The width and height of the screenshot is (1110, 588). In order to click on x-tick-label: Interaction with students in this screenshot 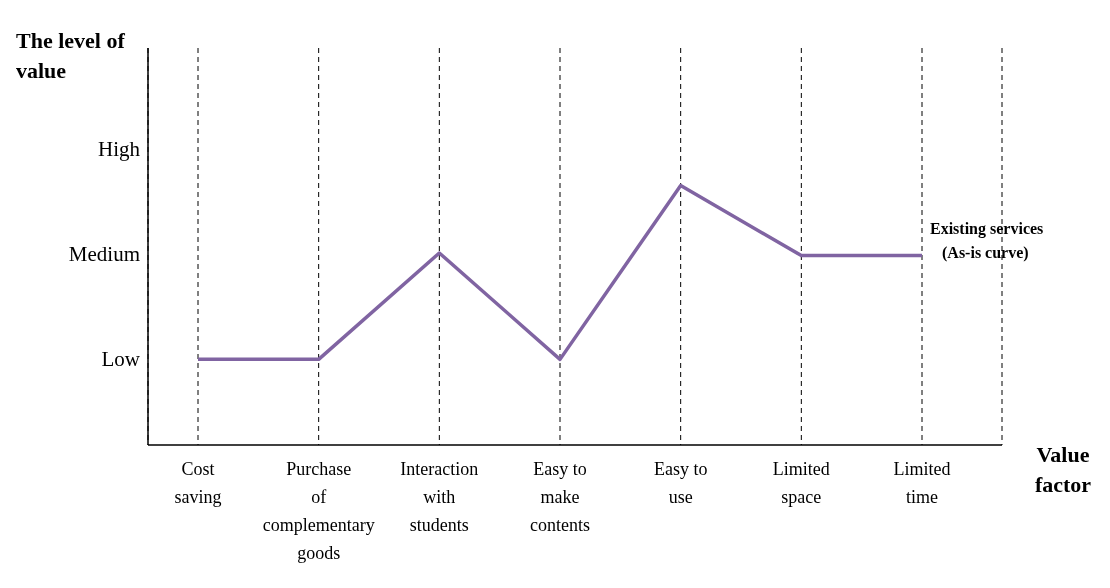, I will do `click(439, 497)`.